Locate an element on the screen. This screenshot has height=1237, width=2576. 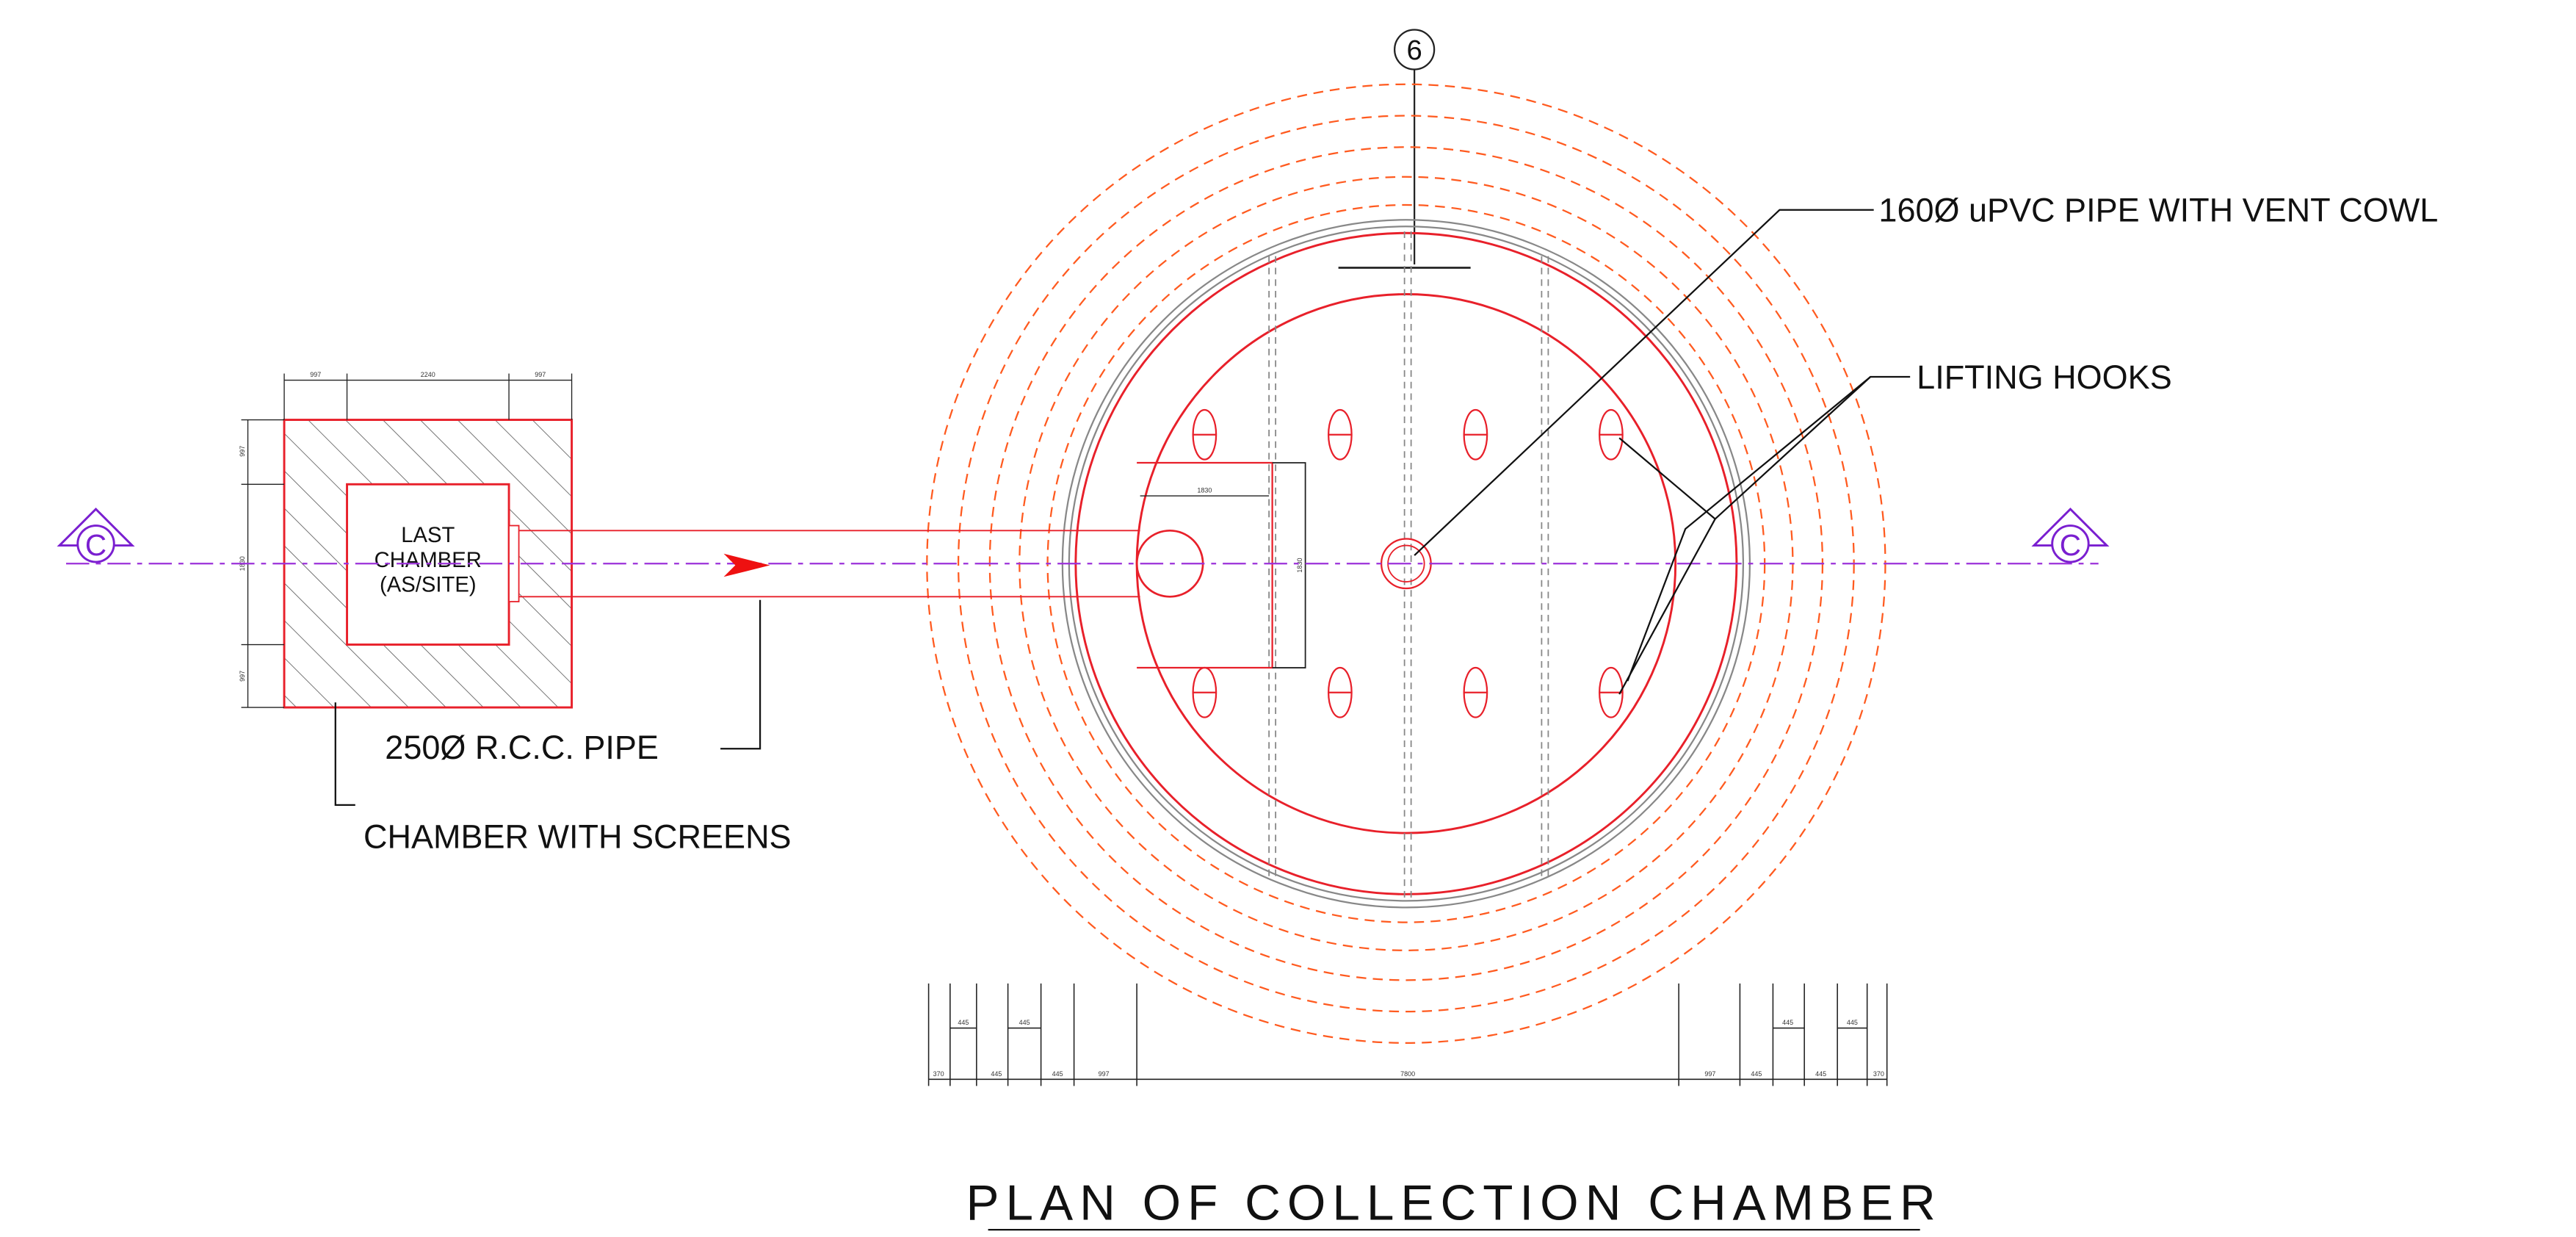
section-marks is located at coordinates (1083, 535).